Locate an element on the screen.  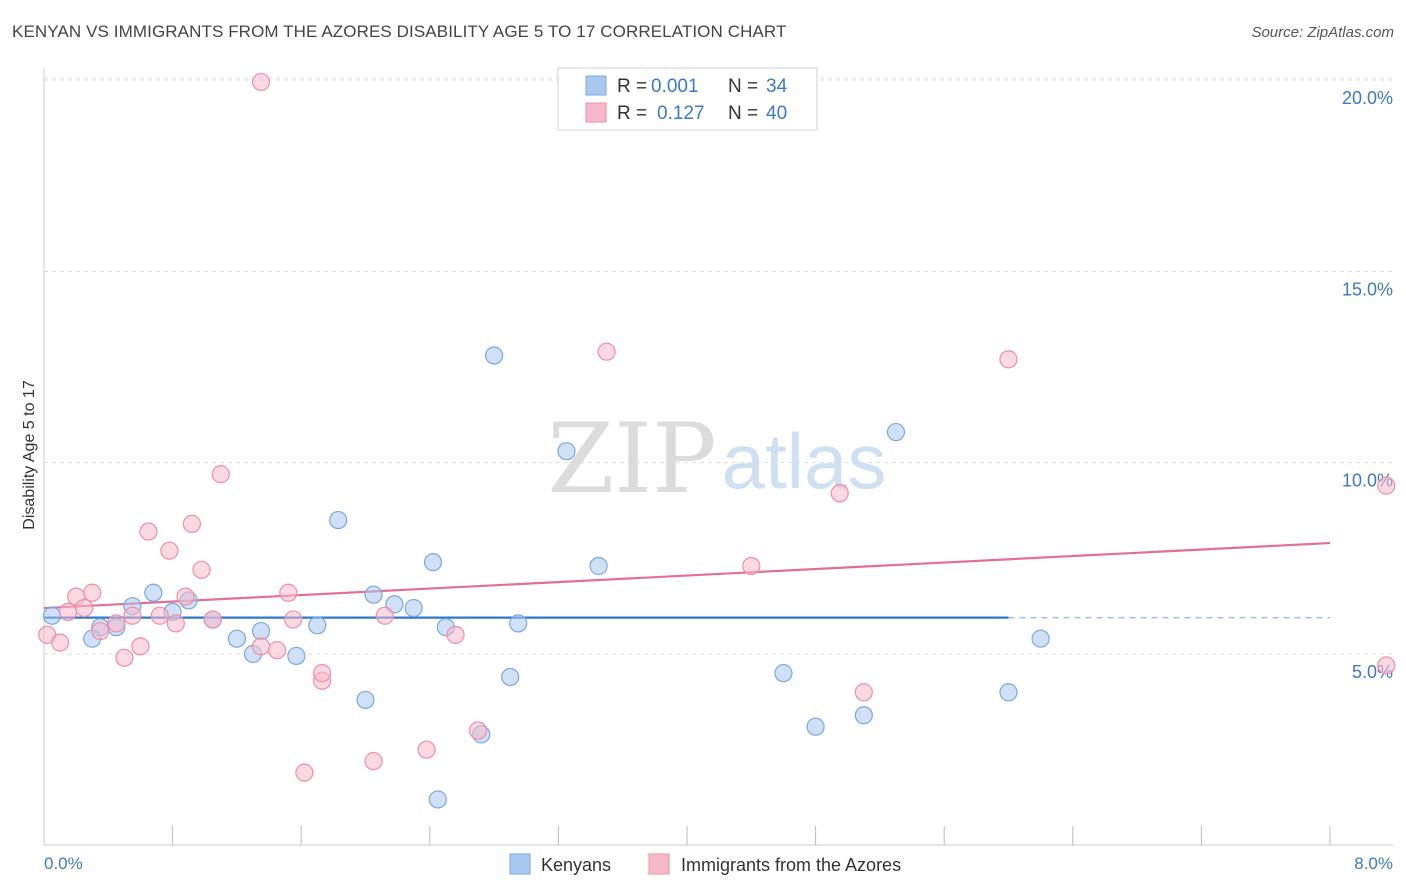
watermark-zip: ZIP is located at coordinates (631, 459).